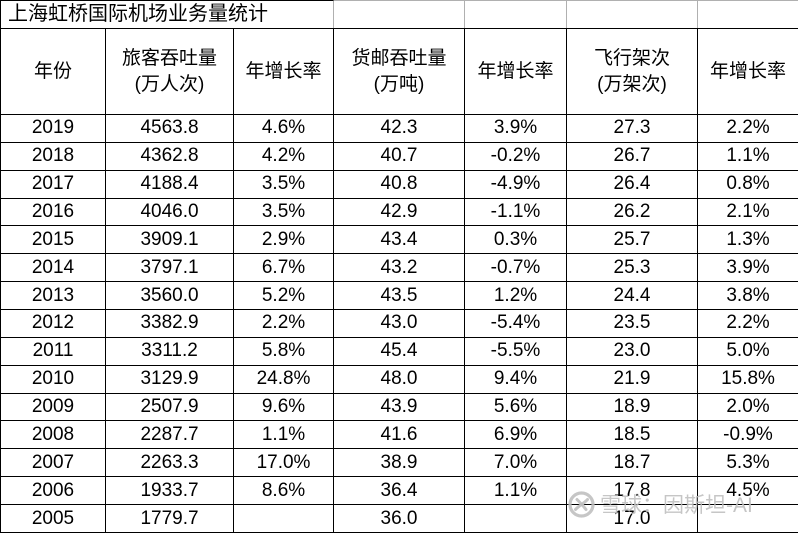  I want to click on value-cell: 40.8, so click(399, 184).